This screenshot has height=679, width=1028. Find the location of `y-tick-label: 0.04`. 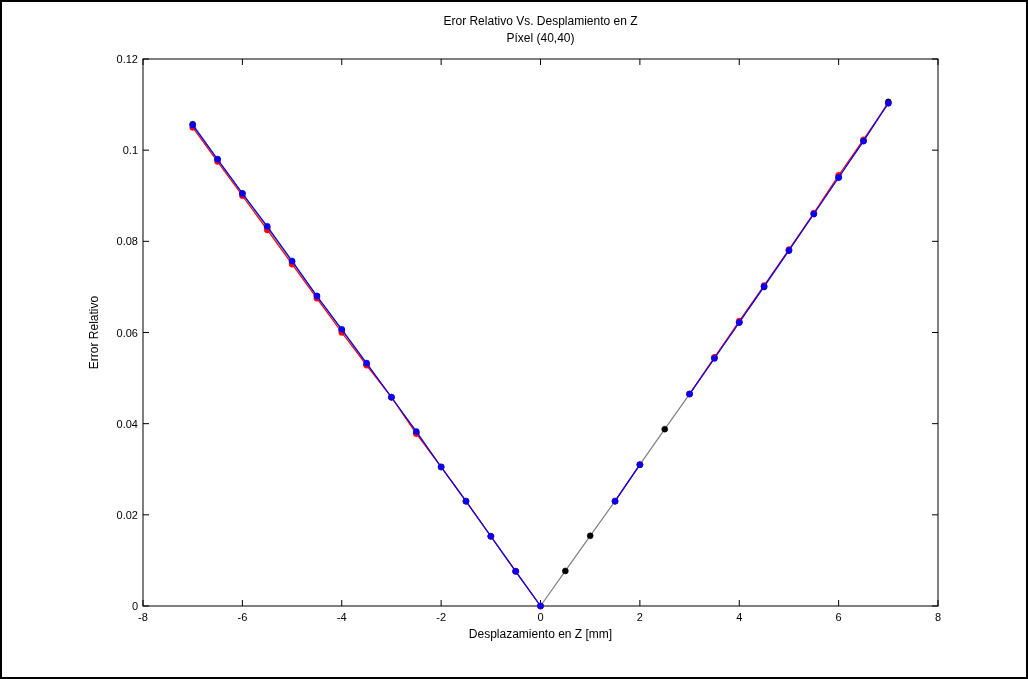

y-tick-label: 0.04 is located at coordinates (127, 423).